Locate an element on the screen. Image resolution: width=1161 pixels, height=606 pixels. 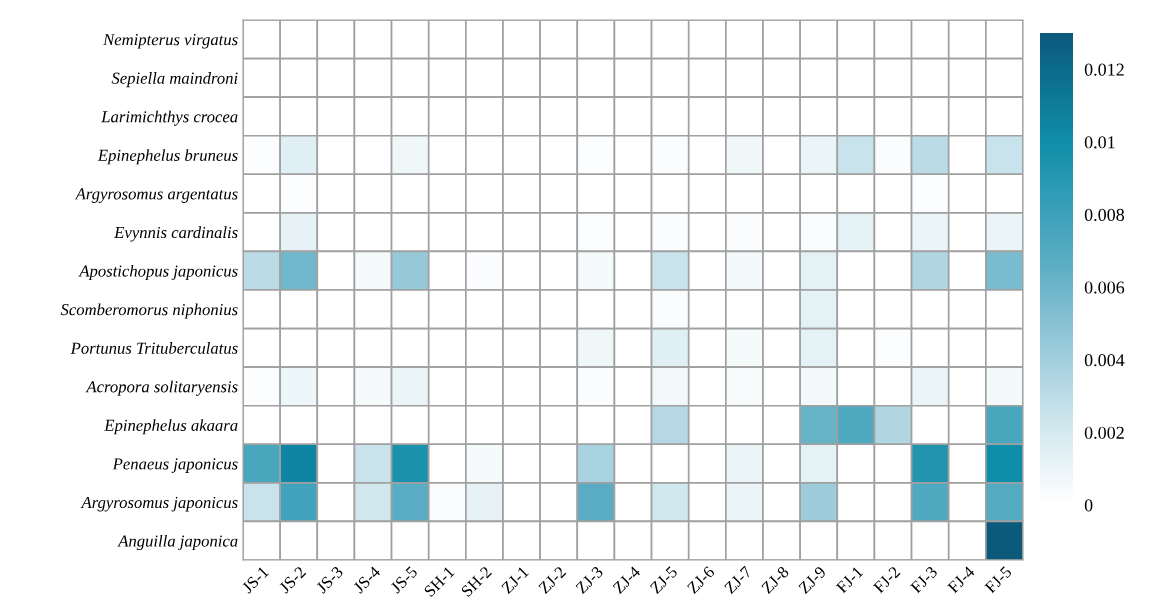
color-bar-label: 0 is located at coordinates (1088, 505).